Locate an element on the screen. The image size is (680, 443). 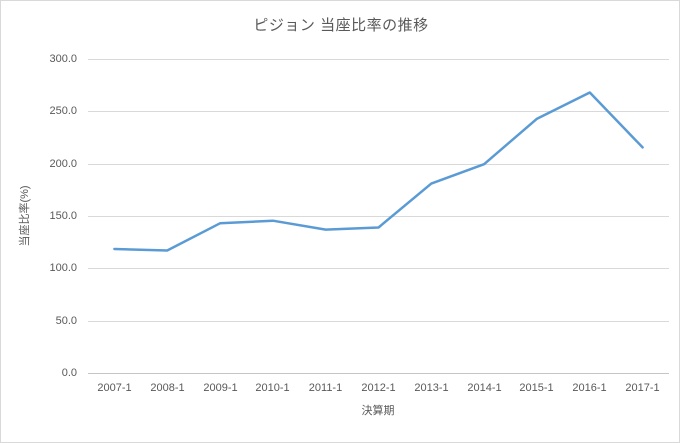
x-tick-label: 2016-1 is located at coordinates (589, 388).